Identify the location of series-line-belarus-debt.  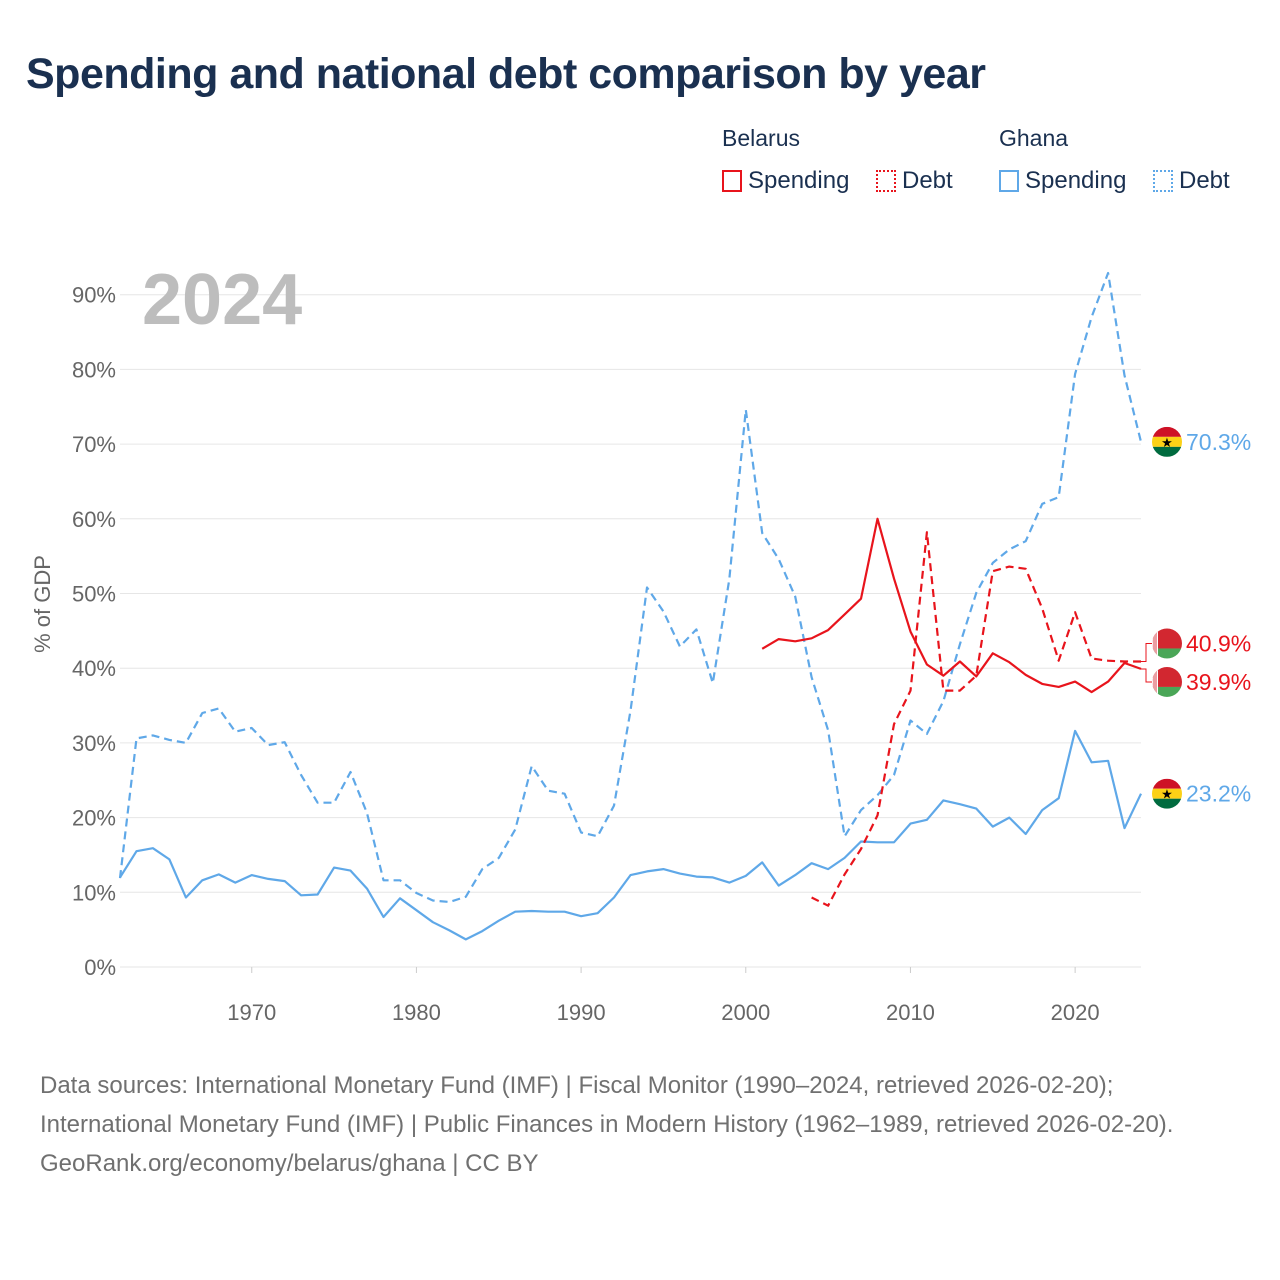
(976, 719).